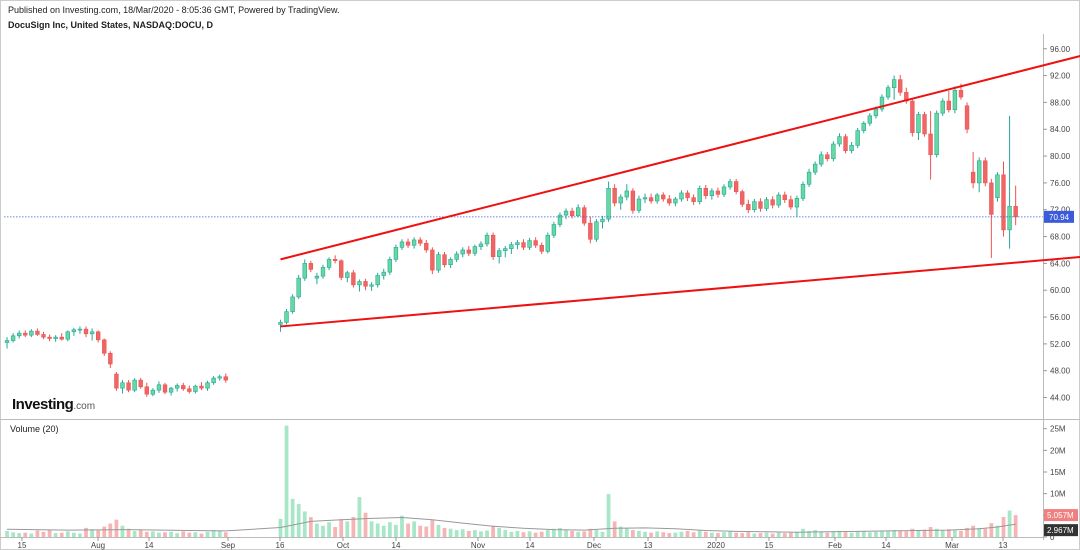  I want to click on price-tick-label: 84.00, so click(1060, 129).